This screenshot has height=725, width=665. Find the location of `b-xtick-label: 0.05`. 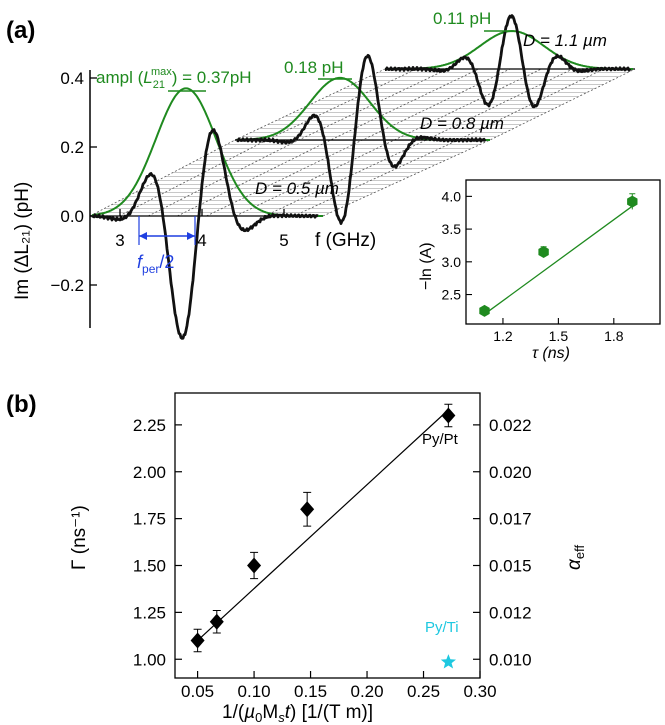

b-xtick-label: 0.05 is located at coordinates (197, 691).